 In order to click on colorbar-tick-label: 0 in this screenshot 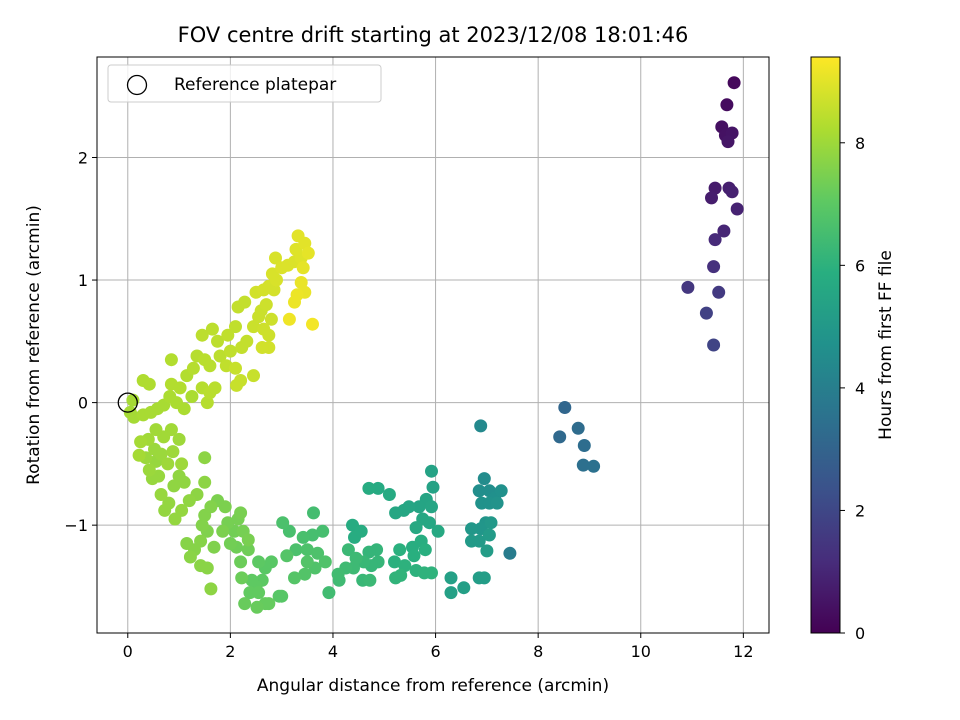, I will do `click(860, 633)`.